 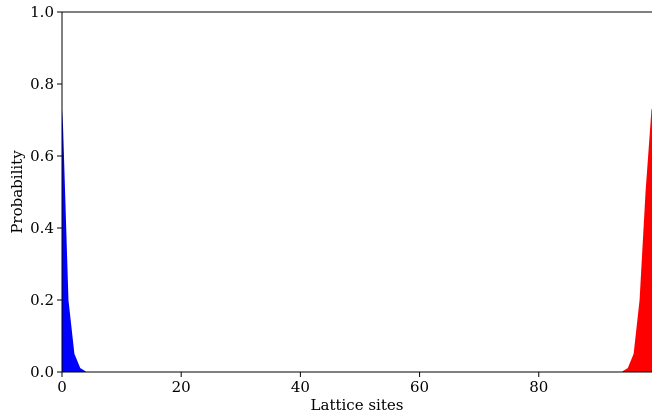 What do you see at coordinates (42, 12) in the screenshot?
I see `y-tick-label: 1.0` at bounding box center [42, 12].